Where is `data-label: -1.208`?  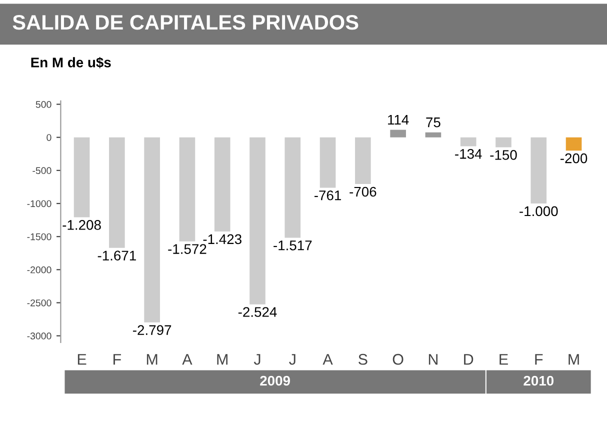
data-label: -1.208 is located at coordinates (81, 225).